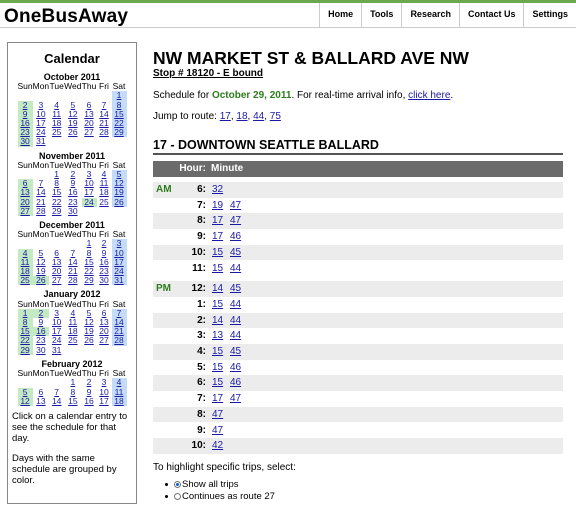 The image size is (576, 510). Describe the element at coordinates (218, 336) in the screenshot. I see `minute-link: 13` at that location.